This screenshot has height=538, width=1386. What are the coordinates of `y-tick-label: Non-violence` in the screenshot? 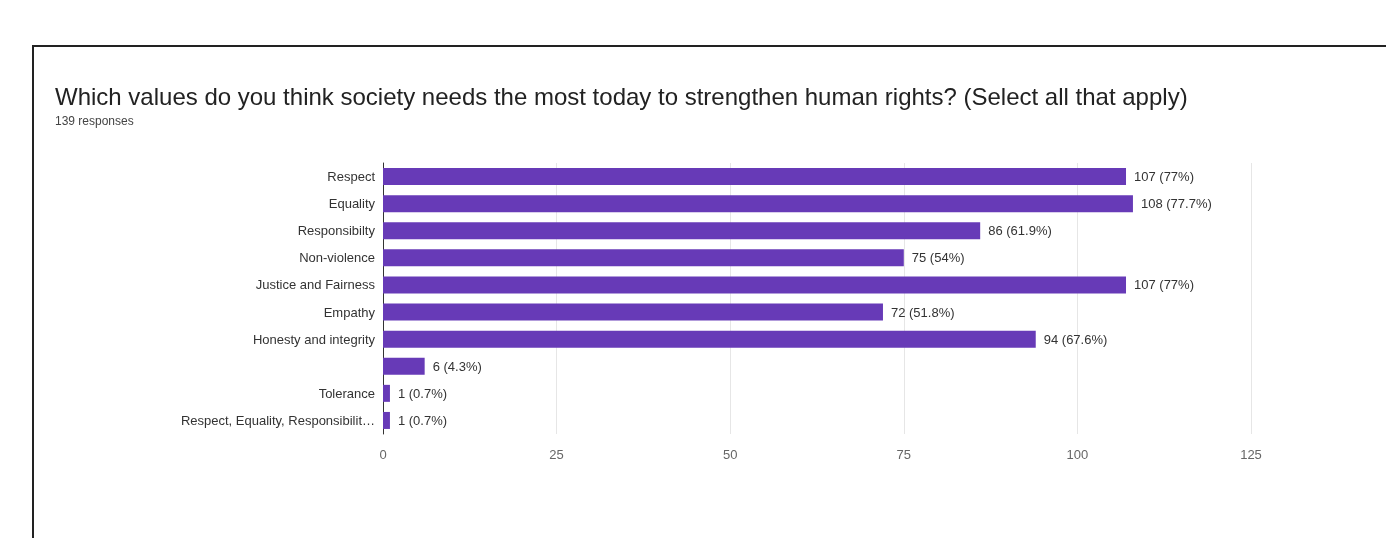 It's located at (337, 258).